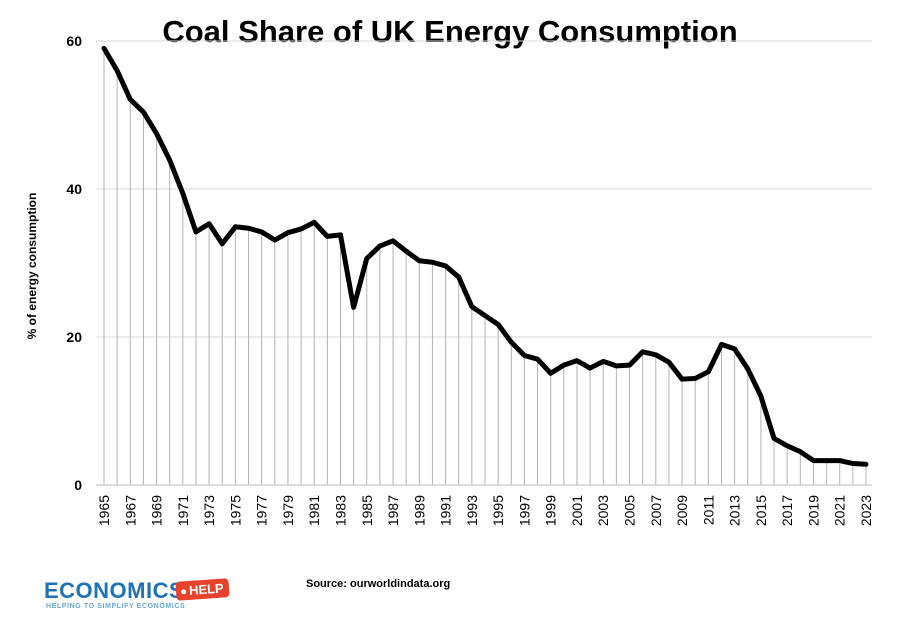 This screenshot has width=900, height=620. I want to click on x-tick-label: 2017, so click(787, 510).